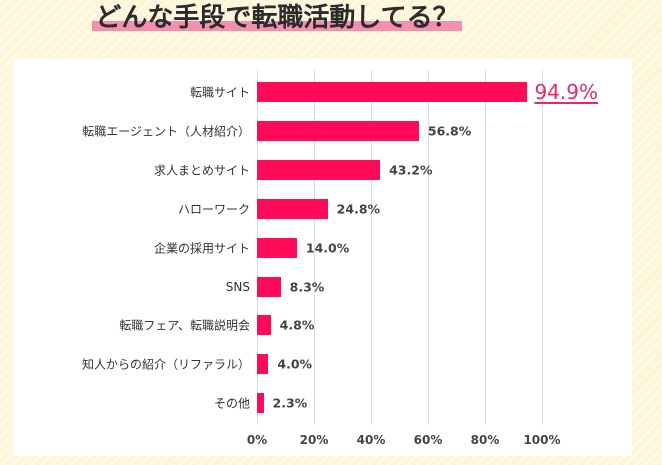  I want to click on category-label: ハローワーク, so click(213, 209).